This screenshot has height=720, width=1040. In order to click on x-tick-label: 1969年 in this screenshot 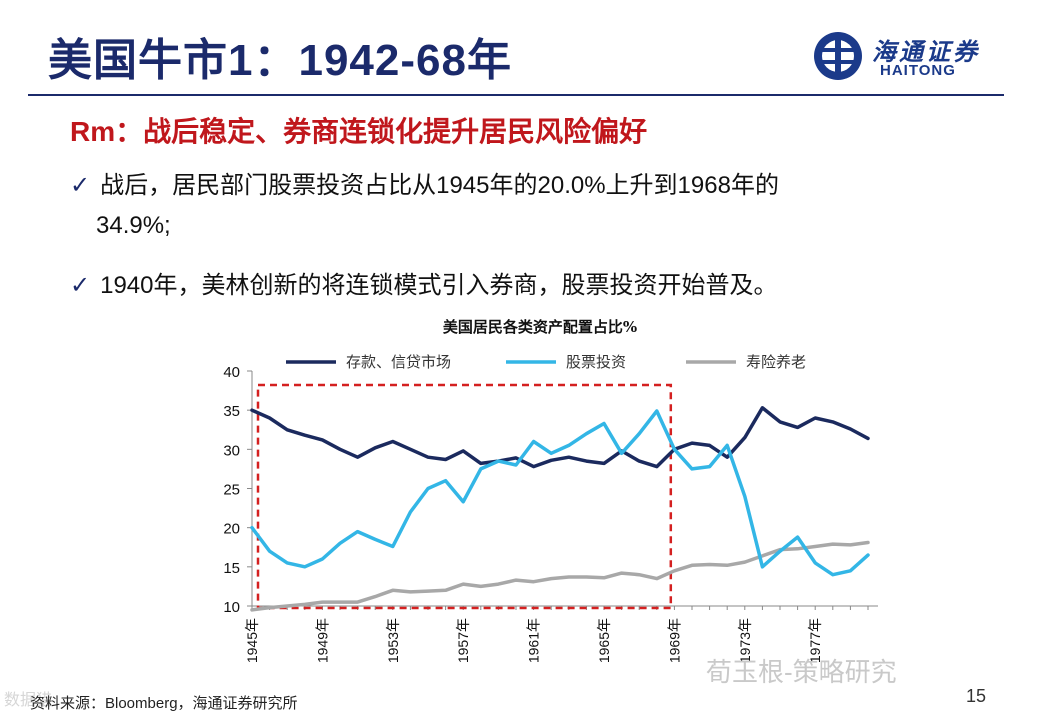, I will do `click(674, 640)`.